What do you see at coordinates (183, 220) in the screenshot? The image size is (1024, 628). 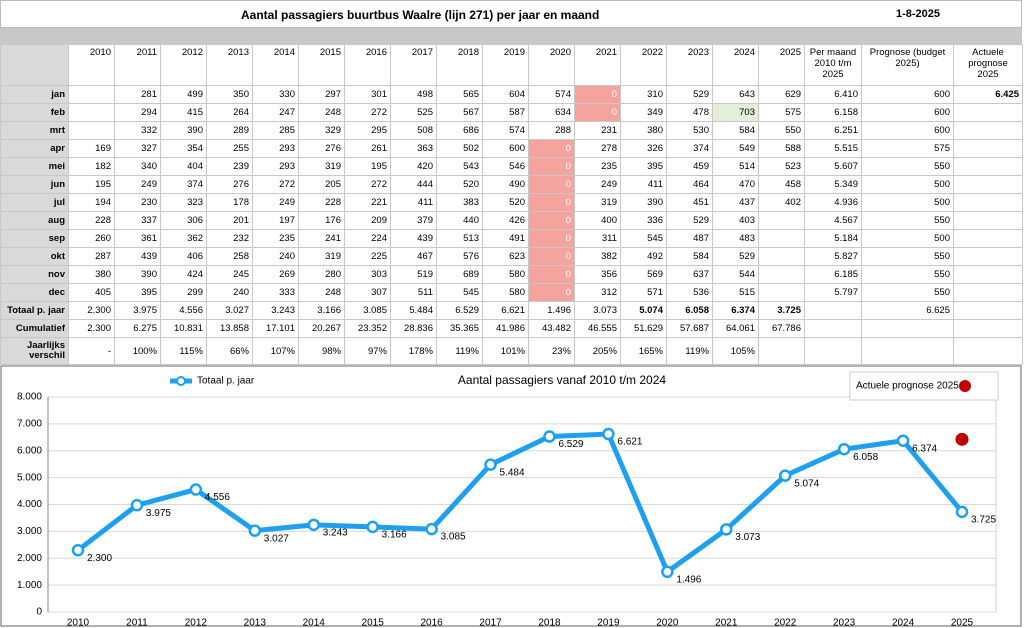 I see `table-cell: 306` at bounding box center [183, 220].